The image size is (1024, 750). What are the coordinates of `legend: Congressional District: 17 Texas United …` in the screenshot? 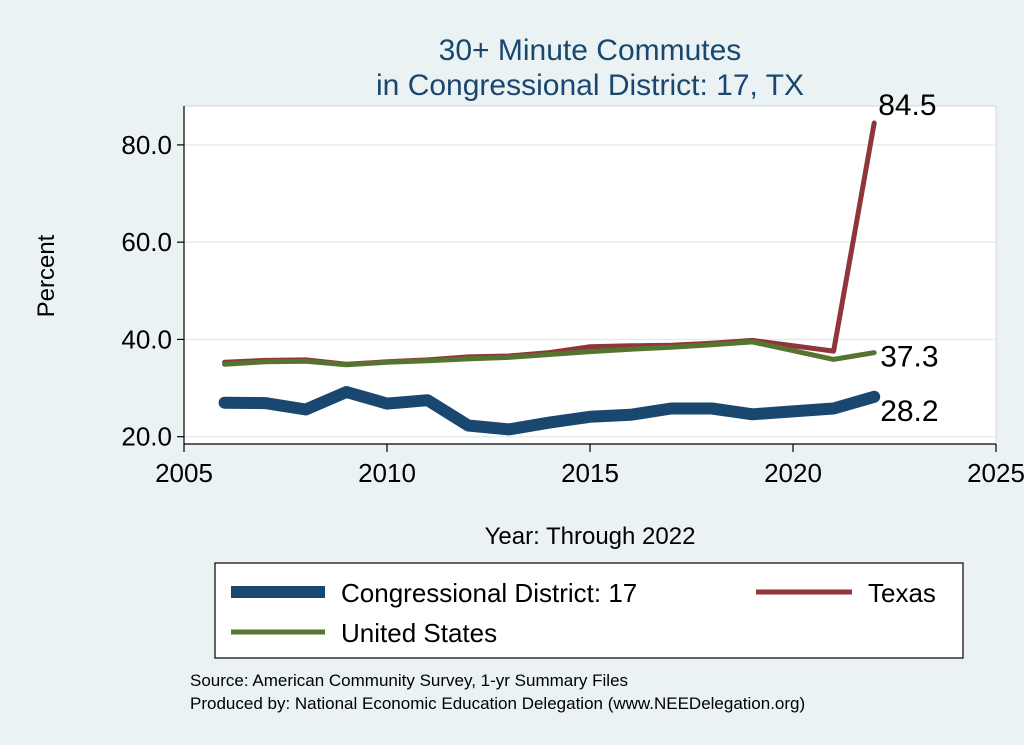 It's located at (589, 610).